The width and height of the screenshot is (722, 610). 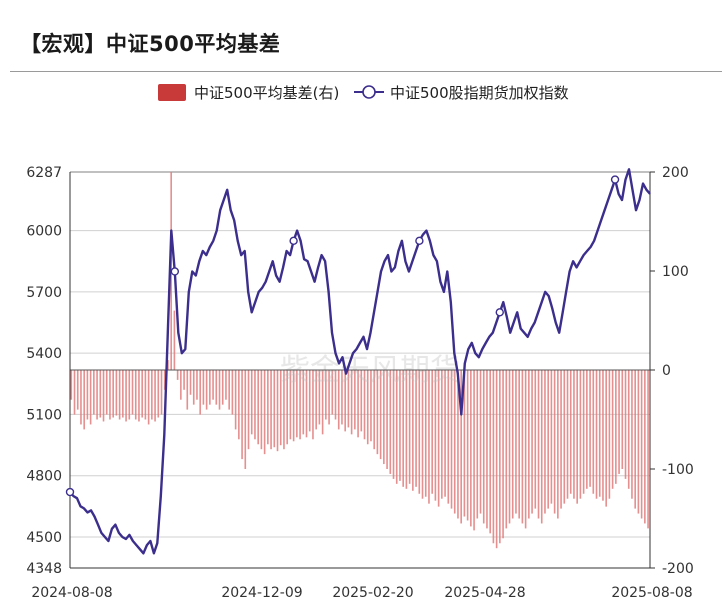 What do you see at coordinates (261, 593) in the screenshot?
I see `x-axis-tick-label: 2024-12-09` at bounding box center [261, 593].